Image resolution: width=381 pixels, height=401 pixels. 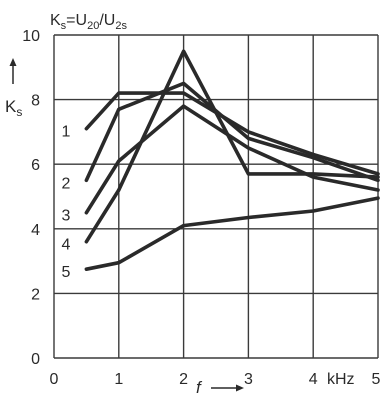 What do you see at coordinates (31, 36) in the screenshot?
I see `y-tick-label-10: 10` at bounding box center [31, 36].